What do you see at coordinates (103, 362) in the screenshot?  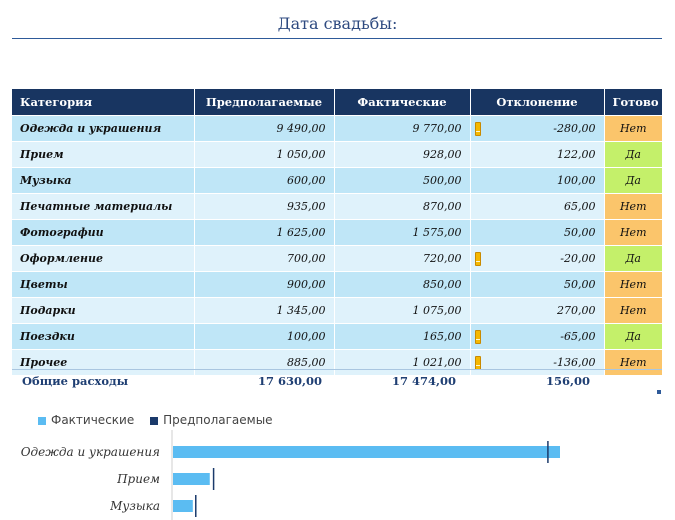 I see `cell-category: Прочее` at bounding box center [103, 362].